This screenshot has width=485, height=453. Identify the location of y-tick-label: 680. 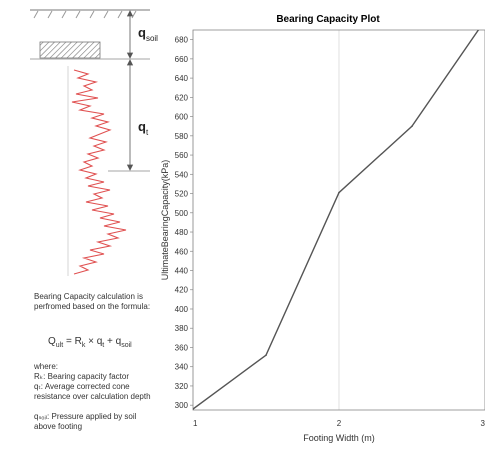
(182, 40).